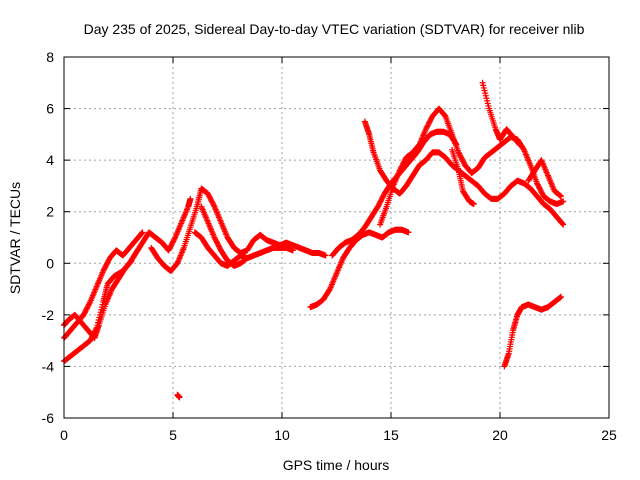 Image resolution: width=640 pixels, height=480 pixels. What do you see at coordinates (221, 249) in the screenshot?
I see `series-trace-f` at bounding box center [221, 249].